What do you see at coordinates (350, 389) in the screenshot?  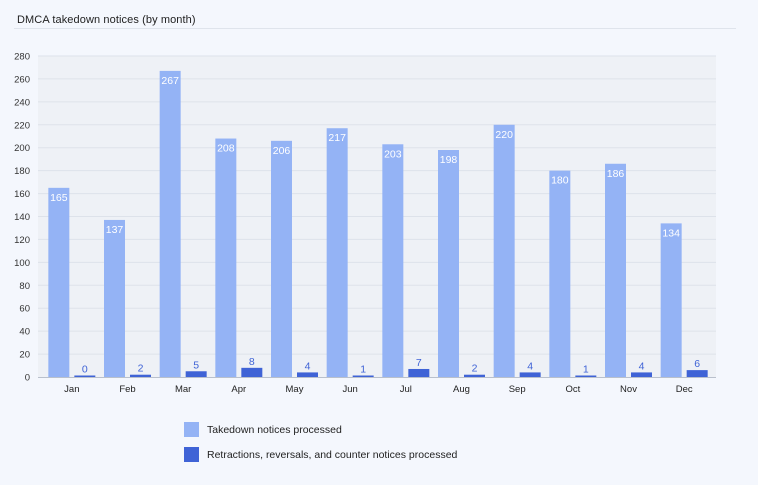 I see `x-tick-label: Jun` at bounding box center [350, 389].